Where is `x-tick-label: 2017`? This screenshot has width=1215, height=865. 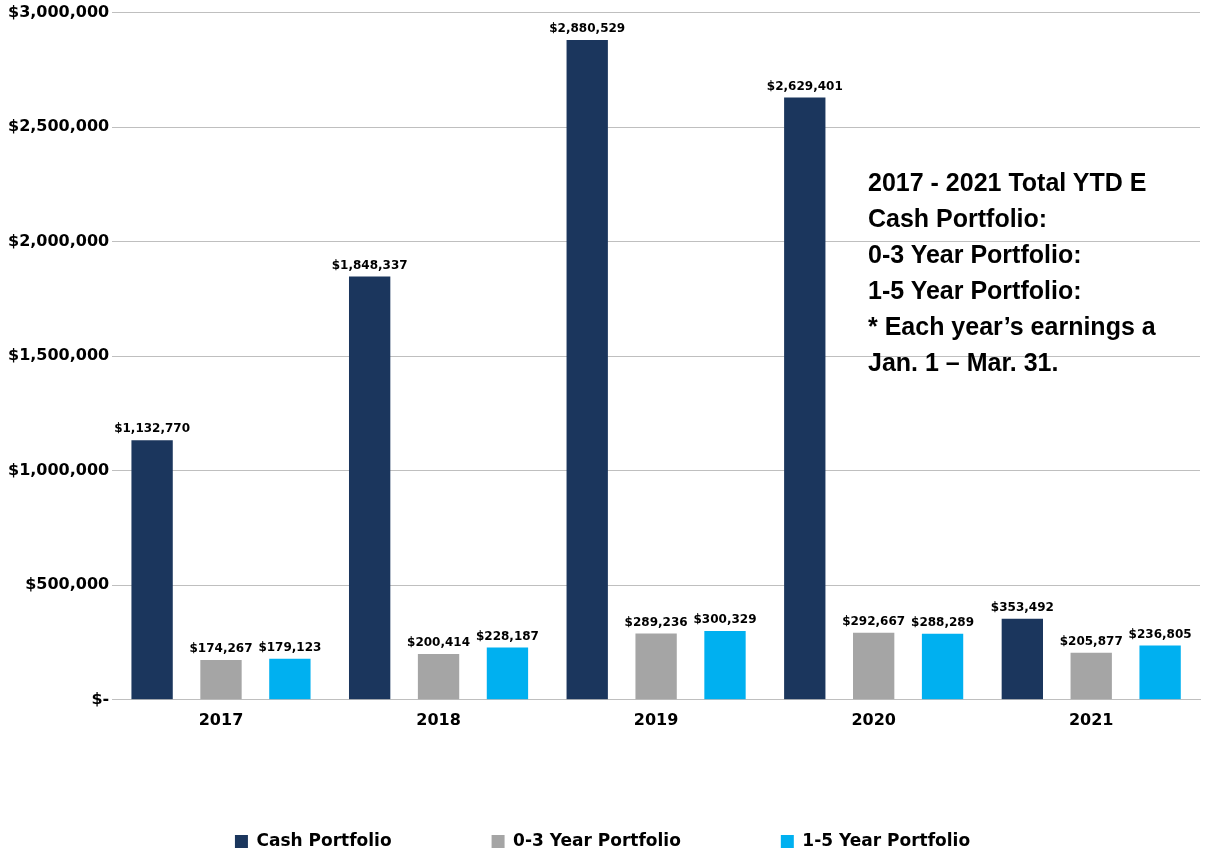 x-tick-label: 2017 is located at coordinates (221, 719).